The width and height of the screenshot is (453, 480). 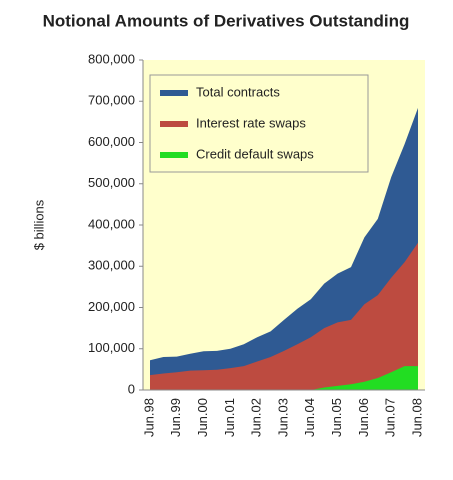 What do you see at coordinates (309, 417) in the screenshot?
I see `x-tick-label: Jun.04` at bounding box center [309, 417].